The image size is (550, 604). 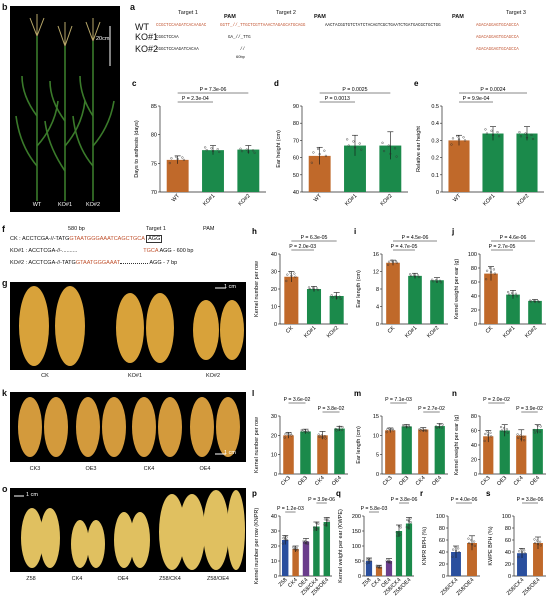 I want to click on y-axis-label: Kernel weight per ear (g), so click(x=457, y=289).